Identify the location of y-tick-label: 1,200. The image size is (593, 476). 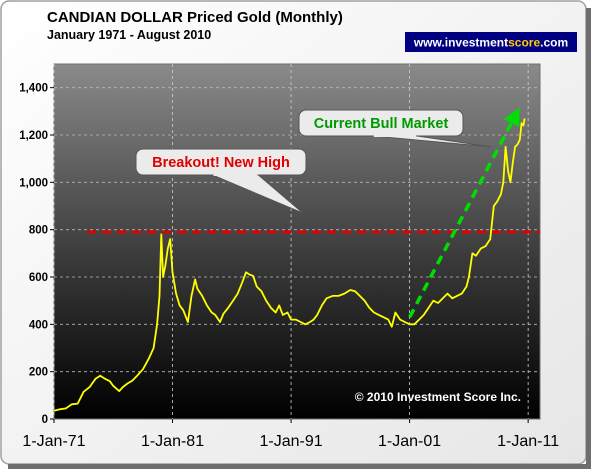
(33, 136).